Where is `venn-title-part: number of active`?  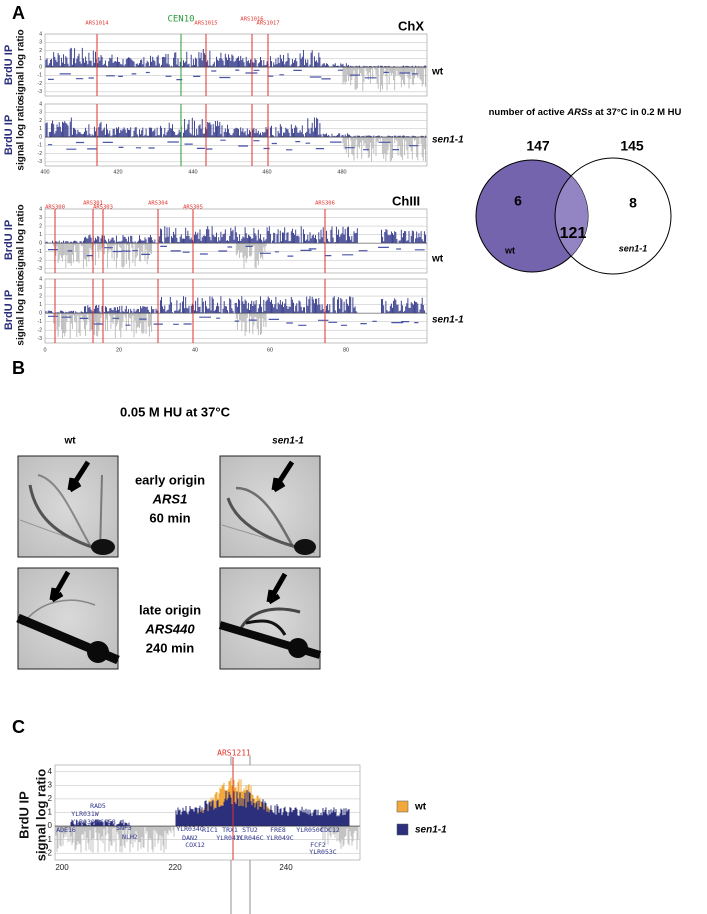 venn-title-part: number of active is located at coordinates (528, 112).